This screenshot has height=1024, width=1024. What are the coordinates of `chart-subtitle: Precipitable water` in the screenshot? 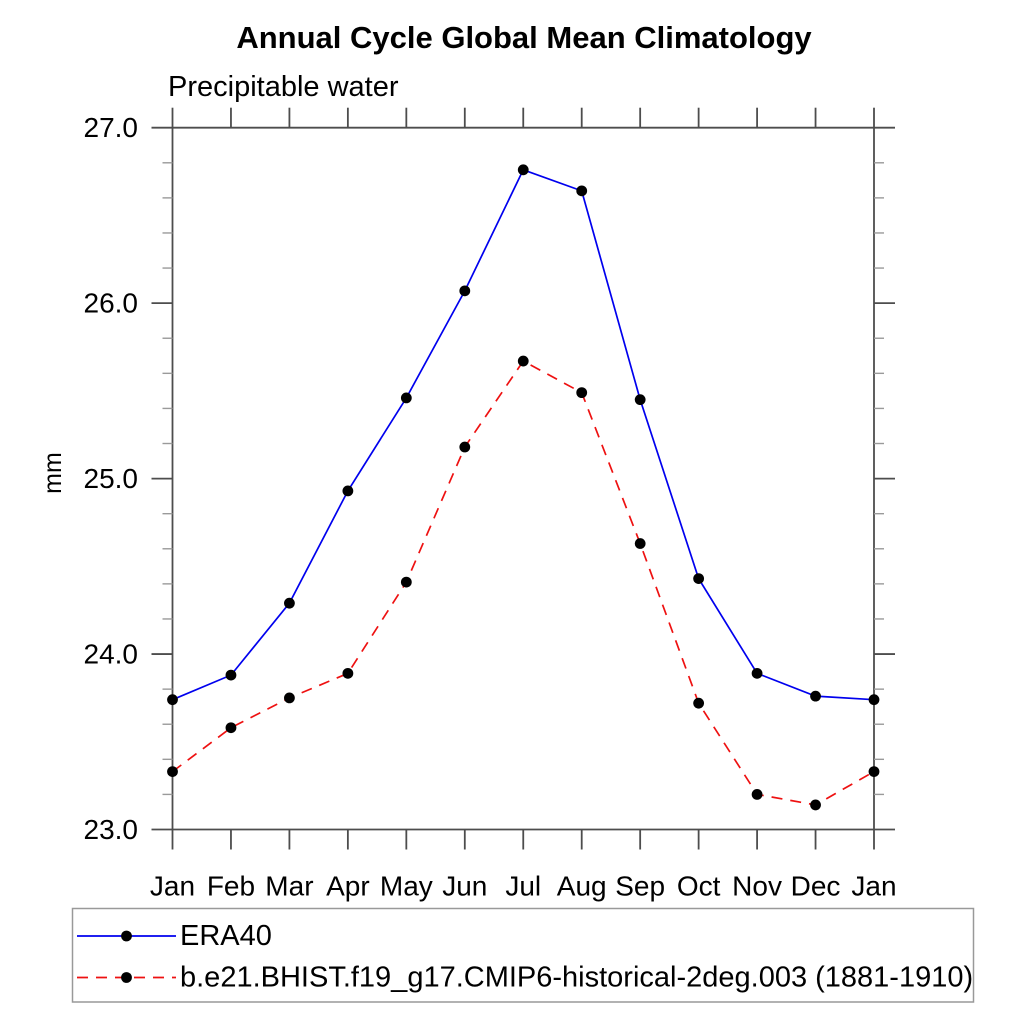 It's located at (283, 87).